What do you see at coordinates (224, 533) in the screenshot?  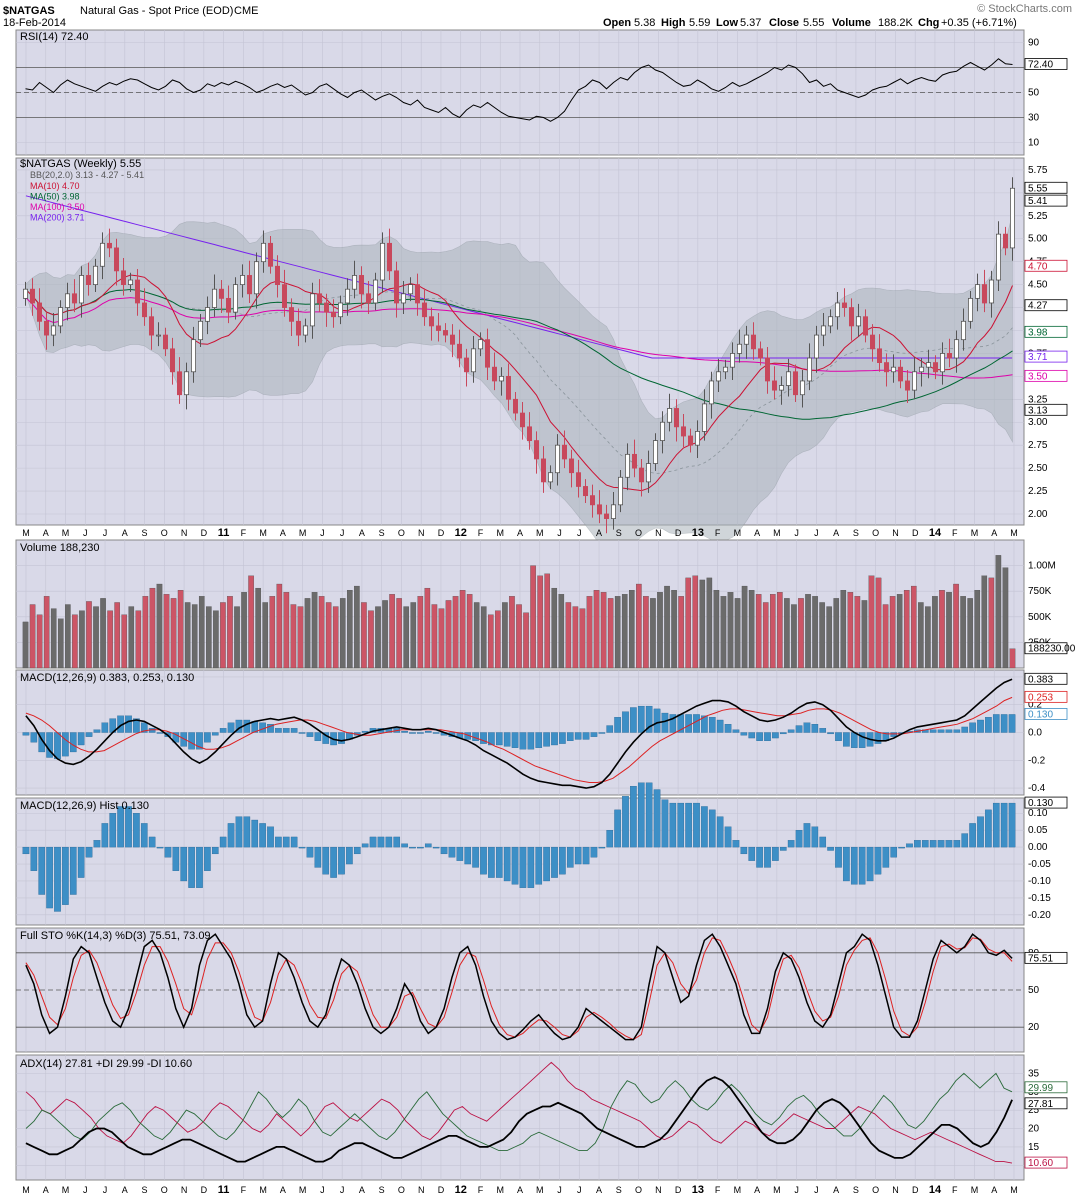 I see `x-tick-label: 11` at bounding box center [224, 533].